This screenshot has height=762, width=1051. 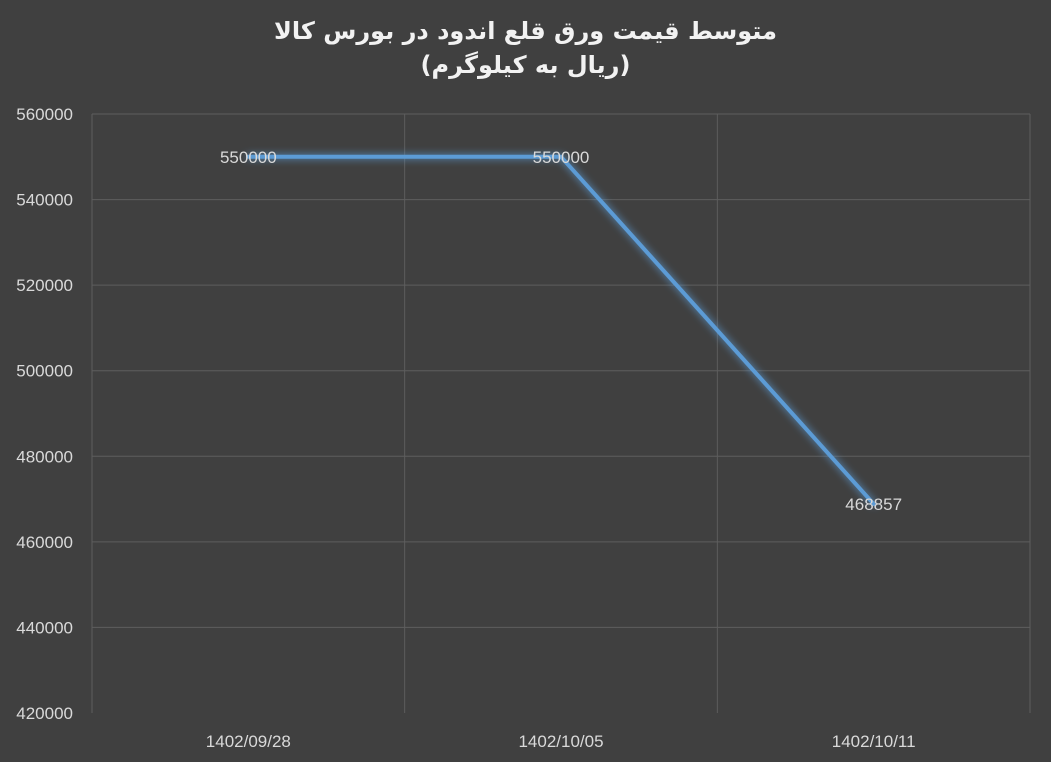 What do you see at coordinates (44, 285) in the screenshot?
I see `y-tick-label: 520000` at bounding box center [44, 285].